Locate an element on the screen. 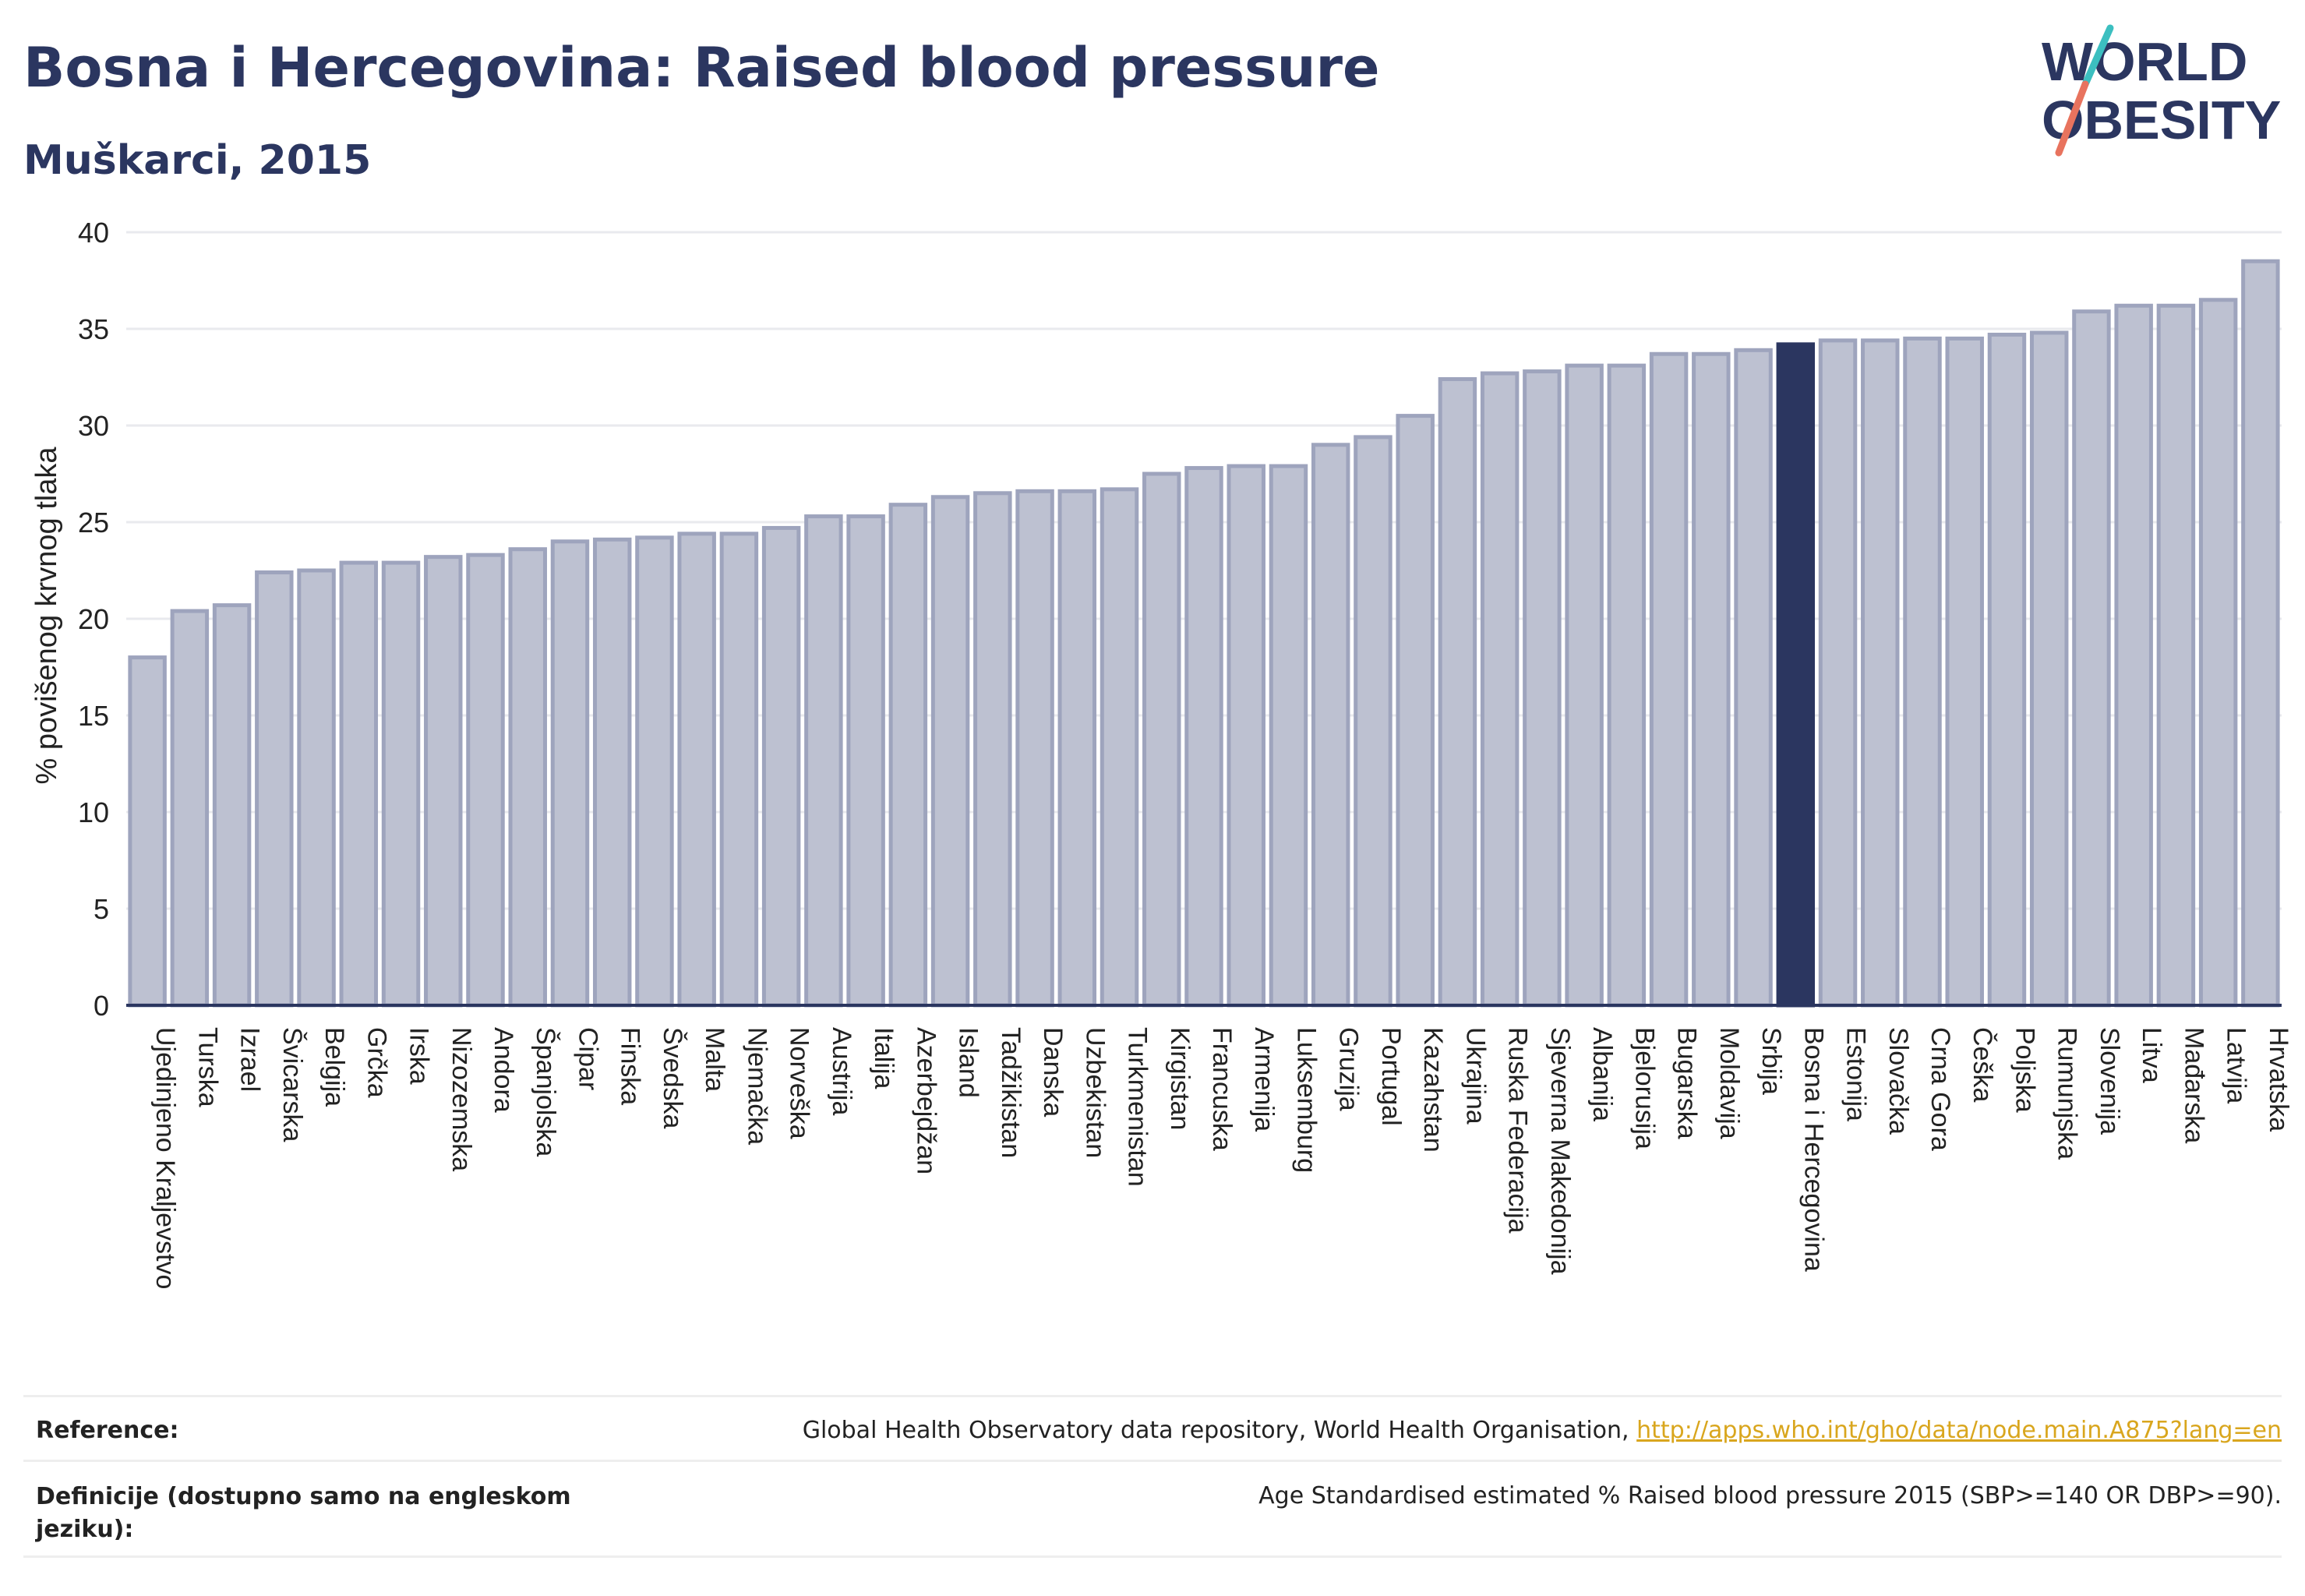 This screenshot has width=2305, height=1596. x-tick-label: Albanija is located at coordinates (1602, 1074).